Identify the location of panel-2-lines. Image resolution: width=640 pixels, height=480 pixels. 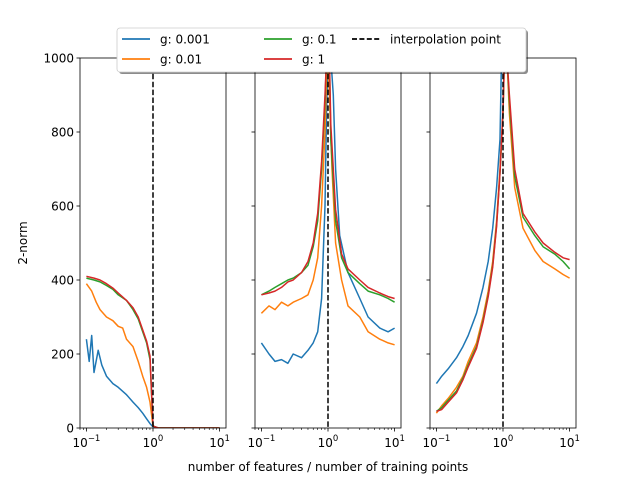
(327, 211).